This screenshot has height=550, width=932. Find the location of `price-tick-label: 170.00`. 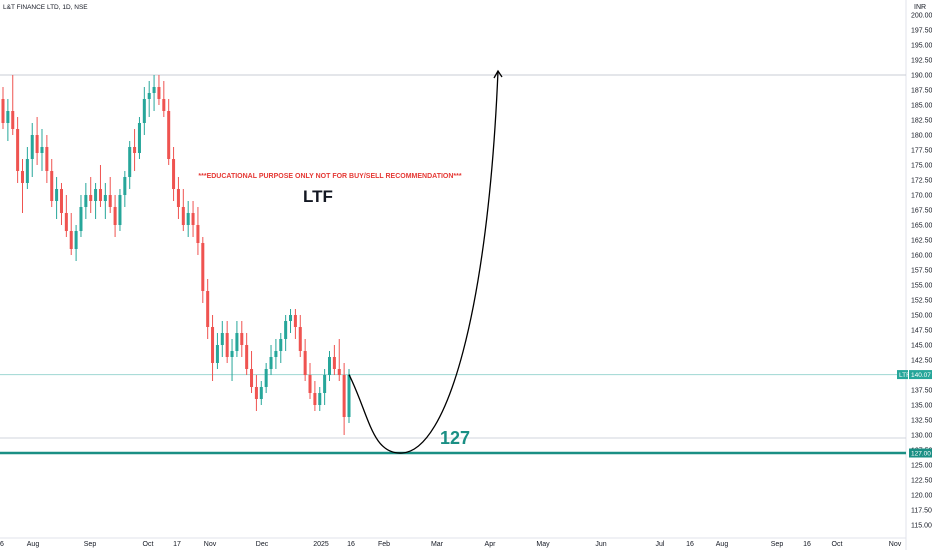

price-tick-label: 170.00 is located at coordinates (921, 196).